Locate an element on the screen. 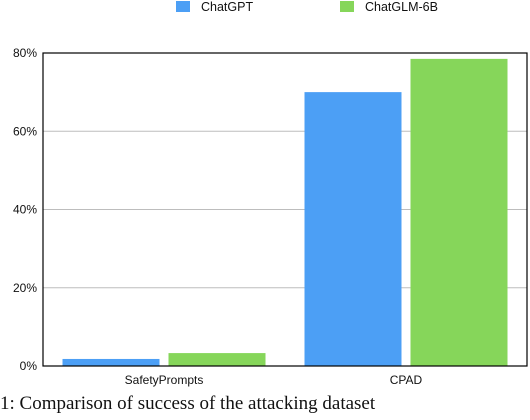  y-tick-label: 20% is located at coordinates (25, 288).